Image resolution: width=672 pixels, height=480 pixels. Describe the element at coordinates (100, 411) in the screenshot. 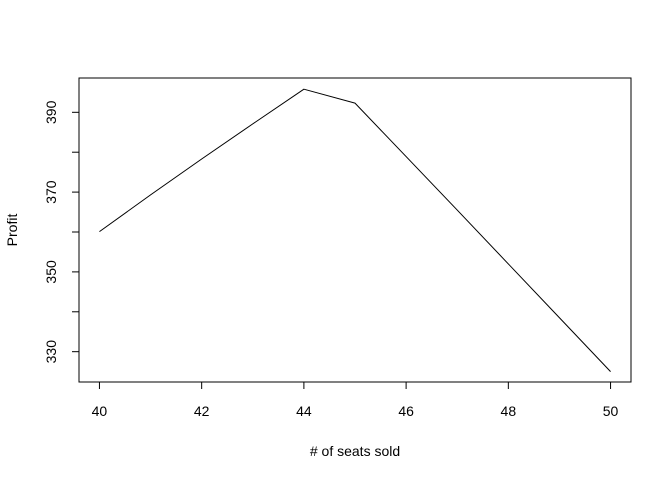

I see `x-tick-label: 40` at that location.